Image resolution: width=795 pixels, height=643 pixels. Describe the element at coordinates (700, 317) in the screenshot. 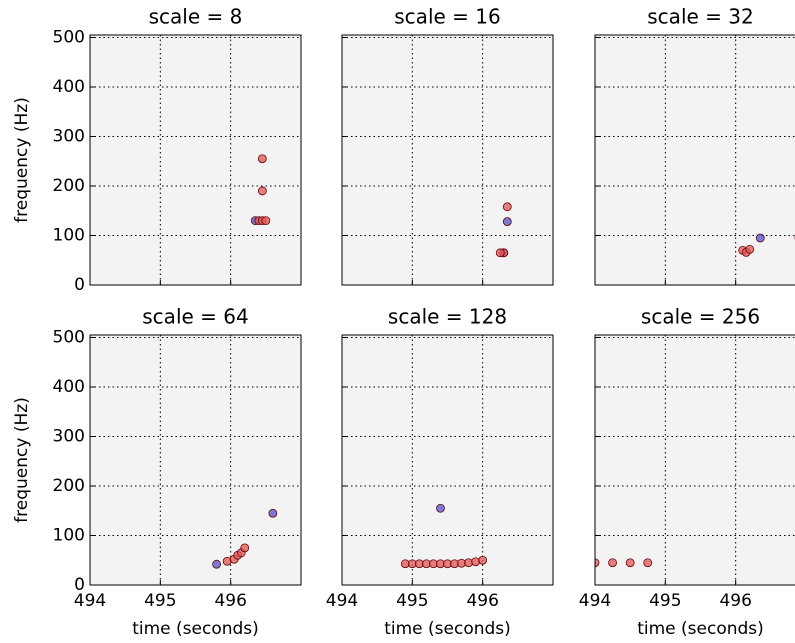

I see `subplot-title: scale = 256` at that location.